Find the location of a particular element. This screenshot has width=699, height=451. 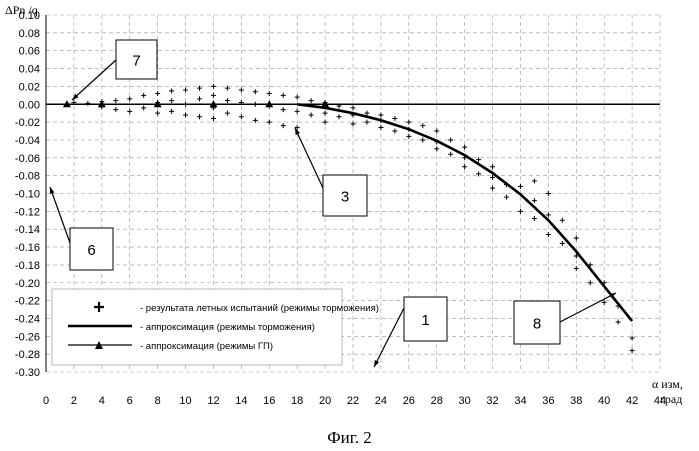

x-tick-label: 42 is located at coordinates (632, 401).